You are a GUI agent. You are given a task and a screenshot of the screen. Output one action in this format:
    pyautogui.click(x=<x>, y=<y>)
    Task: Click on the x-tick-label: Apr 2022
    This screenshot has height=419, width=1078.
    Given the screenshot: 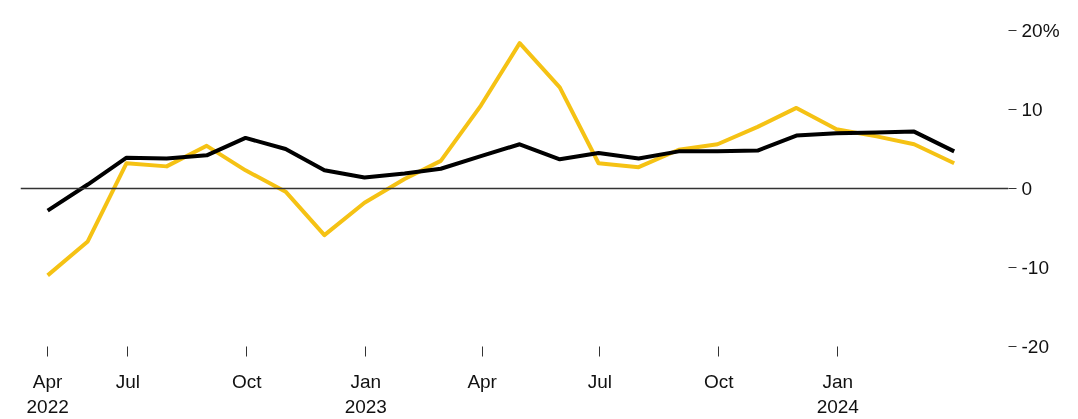 What is the action you would take?
    pyautogui.click(x=47, y=393)
    